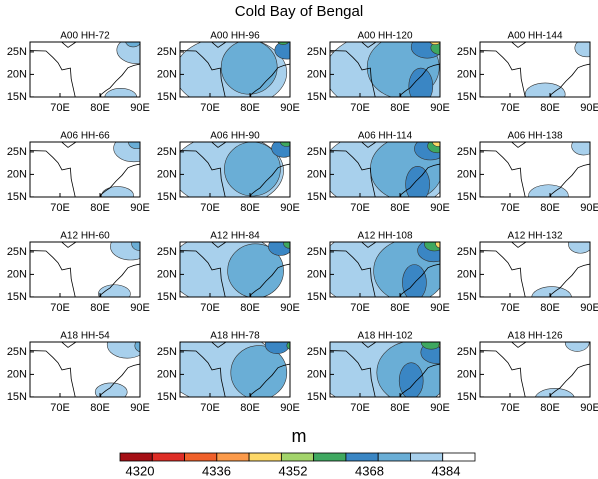 This screenshot has height=479, width=598. Describe the element at coordinates (85, 36) in the screenshot. I see `panel-title: A00 HH-72` at that location.